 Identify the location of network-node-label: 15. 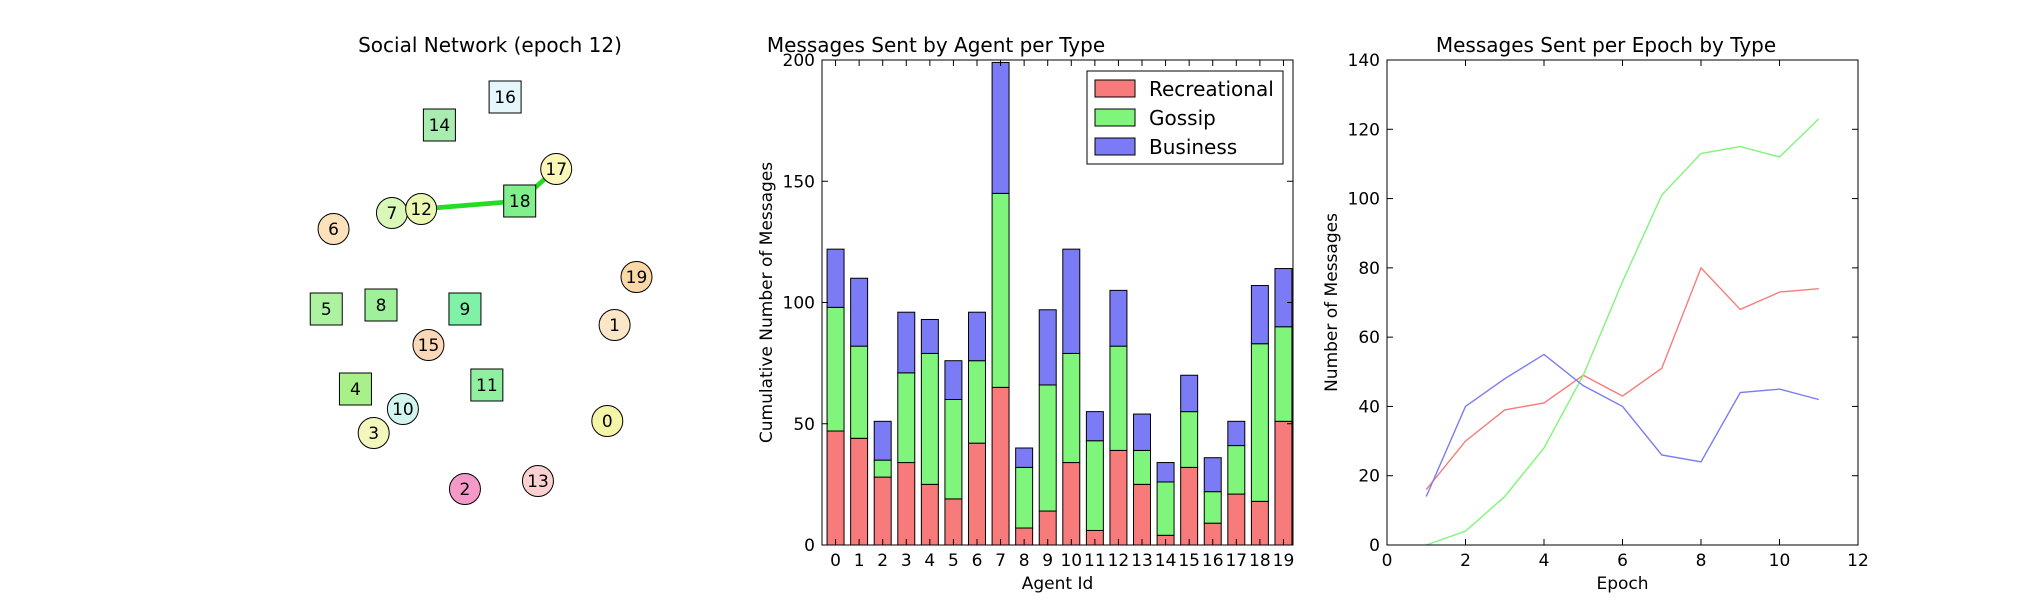
(429, 346).